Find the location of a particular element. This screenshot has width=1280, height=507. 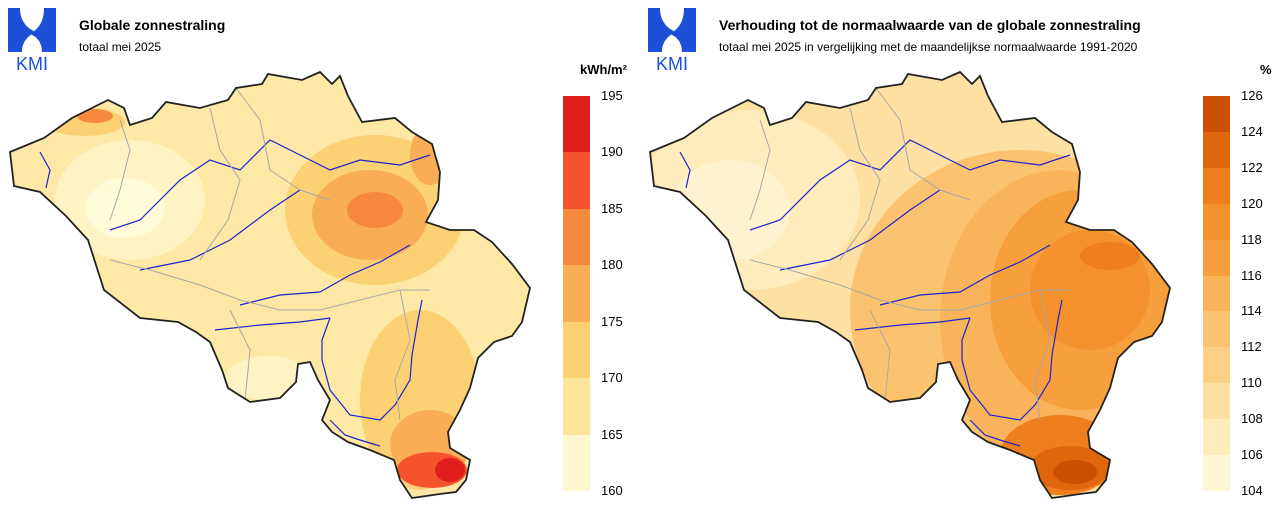

legend-tick-label: 180 is located at coordinates (612, 265).